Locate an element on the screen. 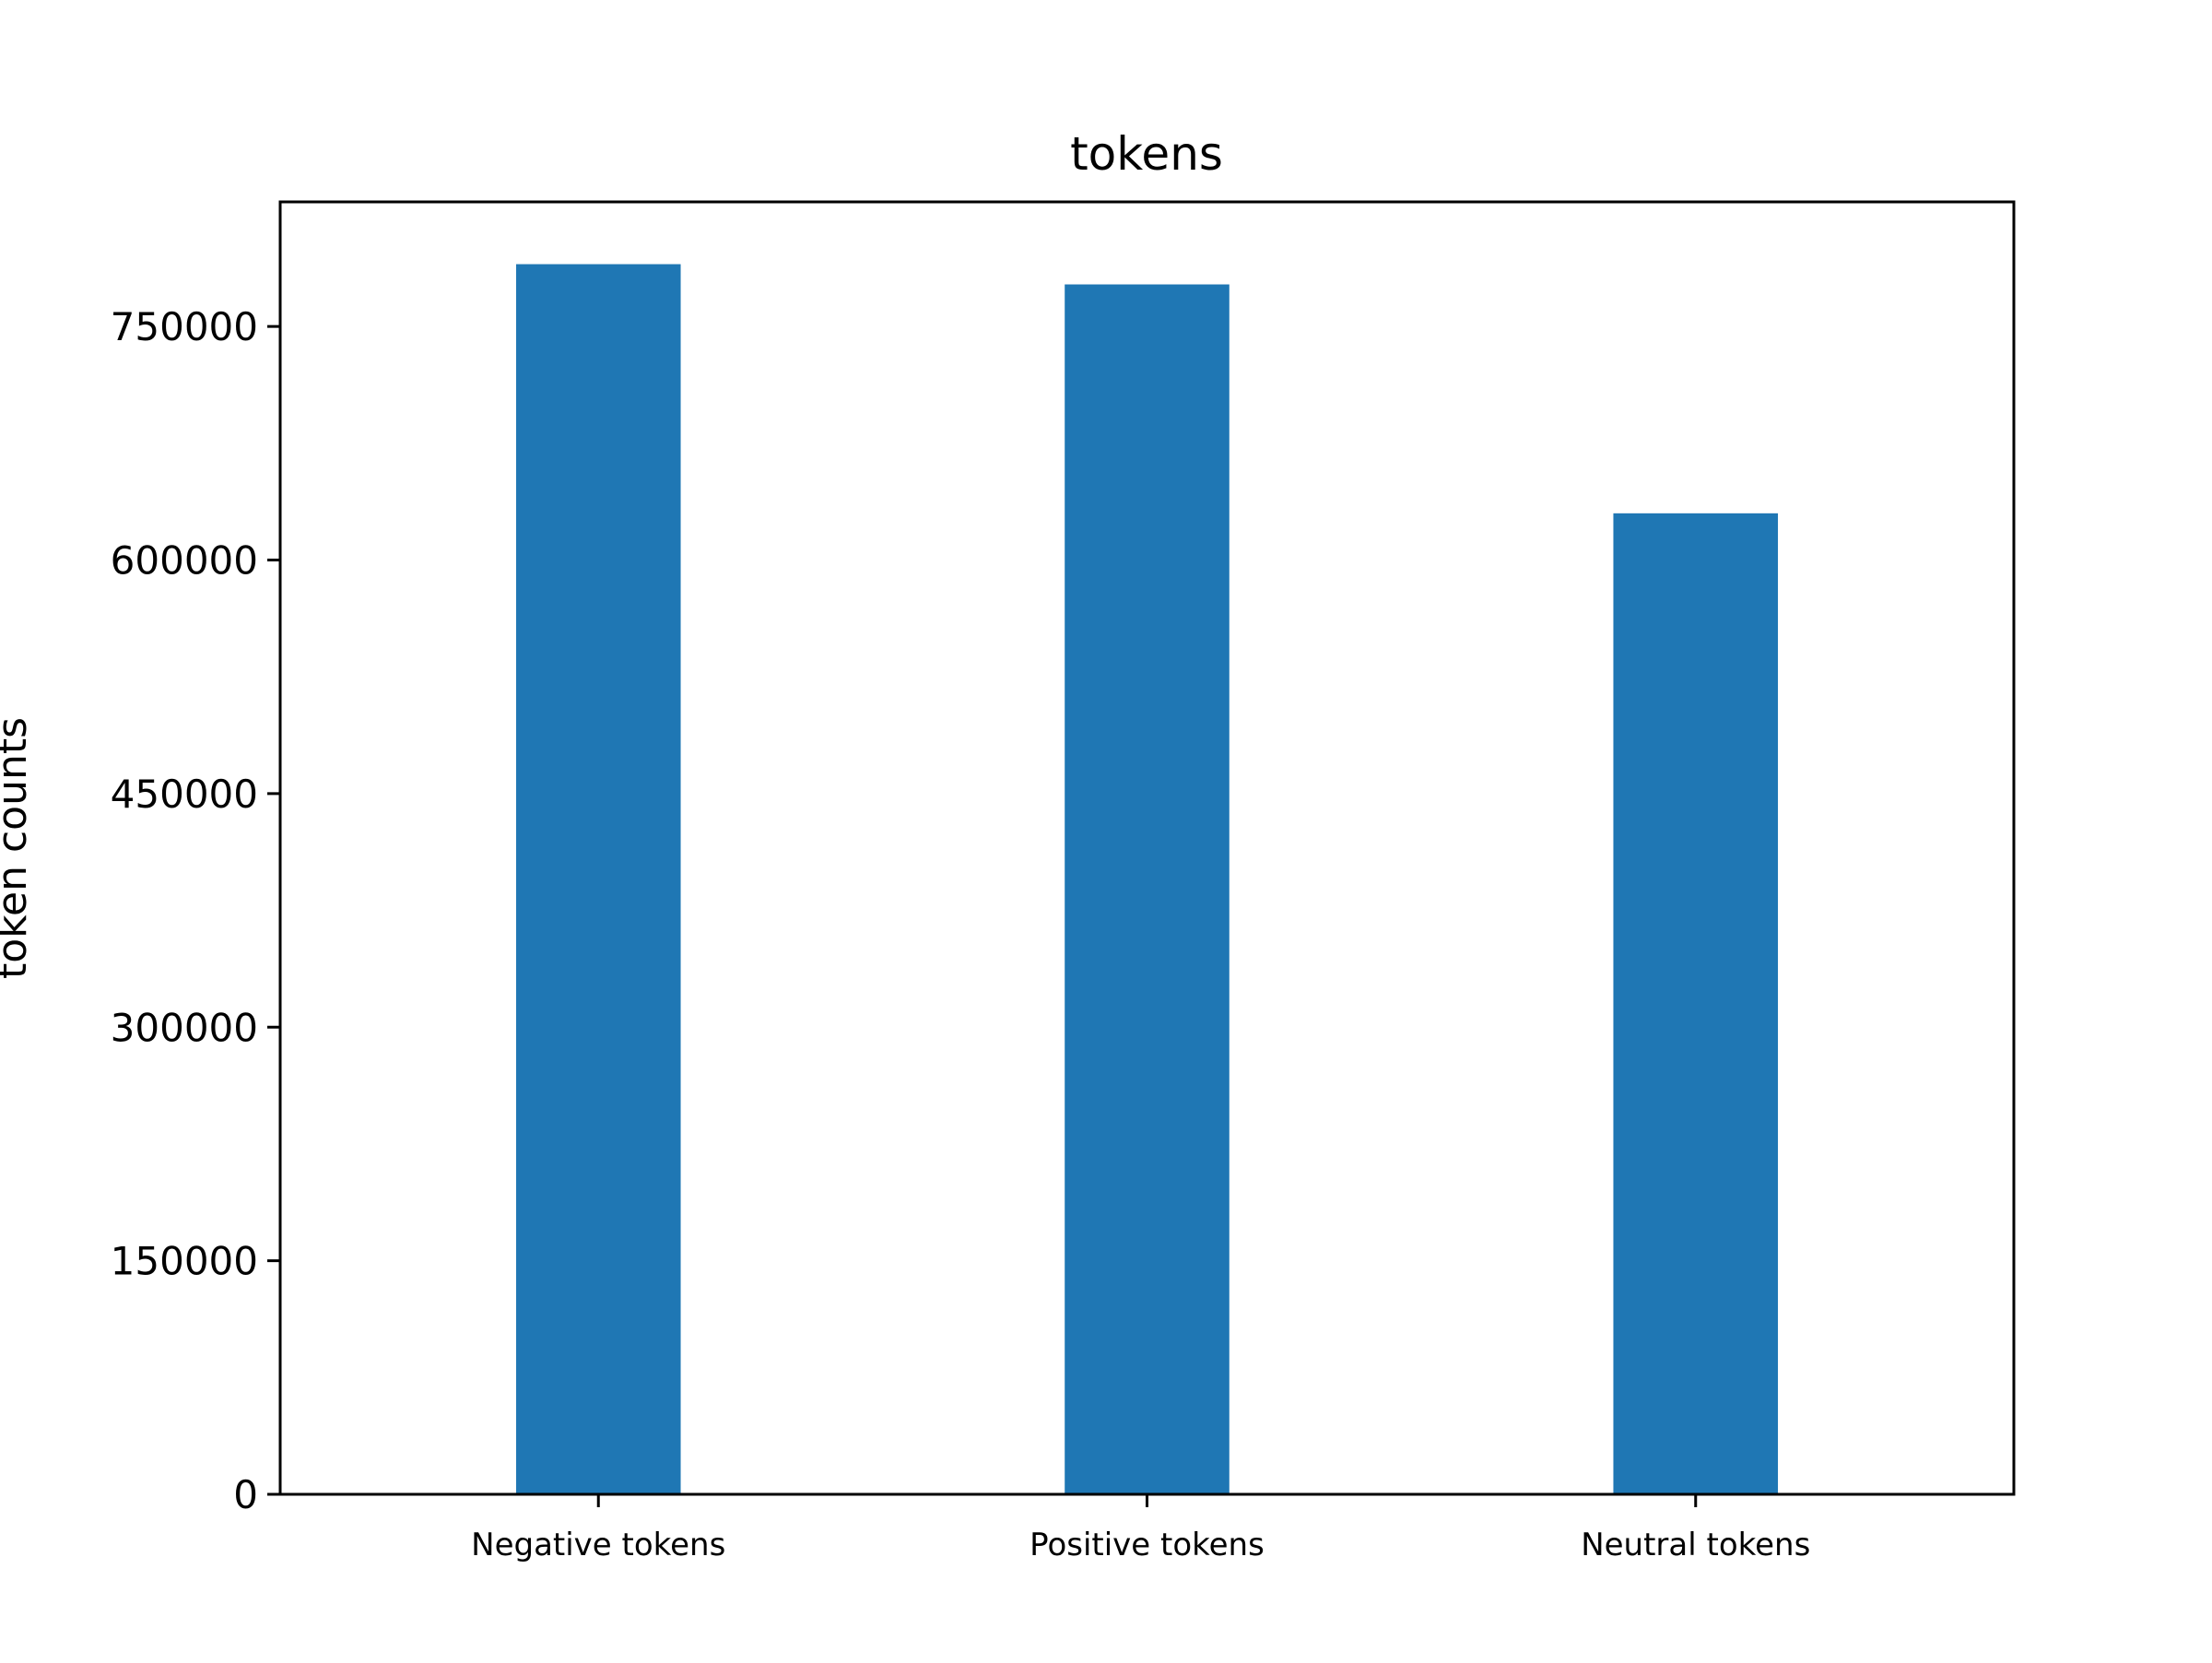 The image size is (2212, 1663). y-tick-label: 750000 is located at coordinates (184, 326).